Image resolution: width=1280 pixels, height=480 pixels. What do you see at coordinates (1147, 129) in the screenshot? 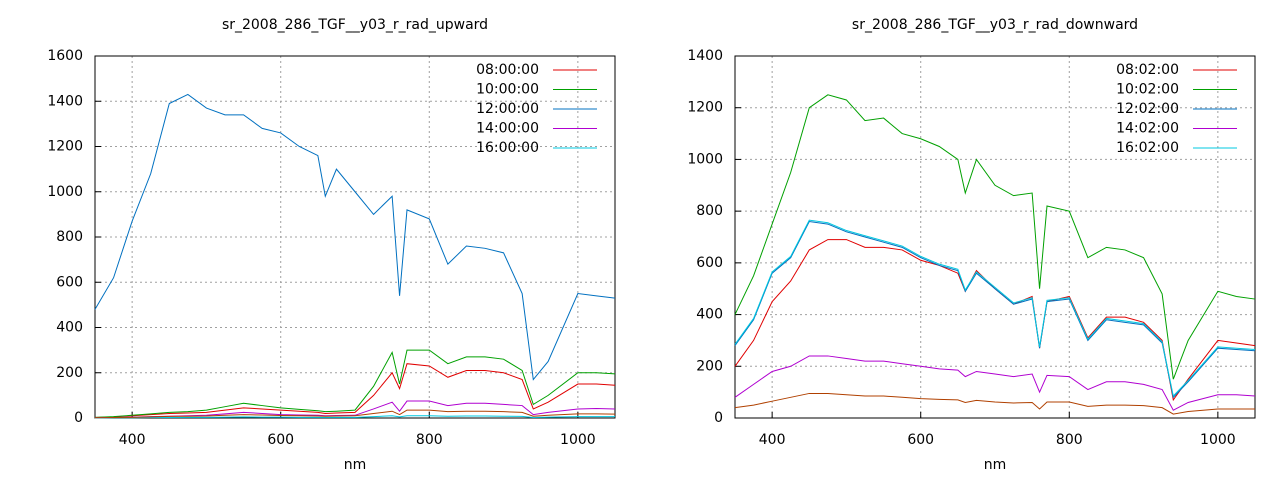
I see `legend-label: 14:02:00` at bounding box center [1147, 129].